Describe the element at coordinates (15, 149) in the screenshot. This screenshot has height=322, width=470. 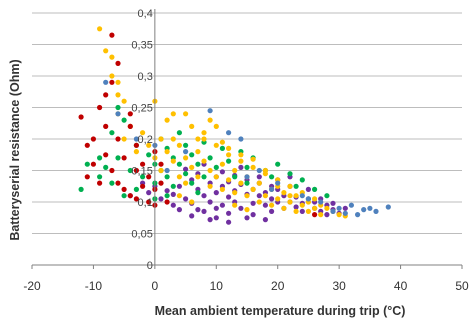
I see `y-axis-title: Batteryserial resistance (Ohm)` at that location.